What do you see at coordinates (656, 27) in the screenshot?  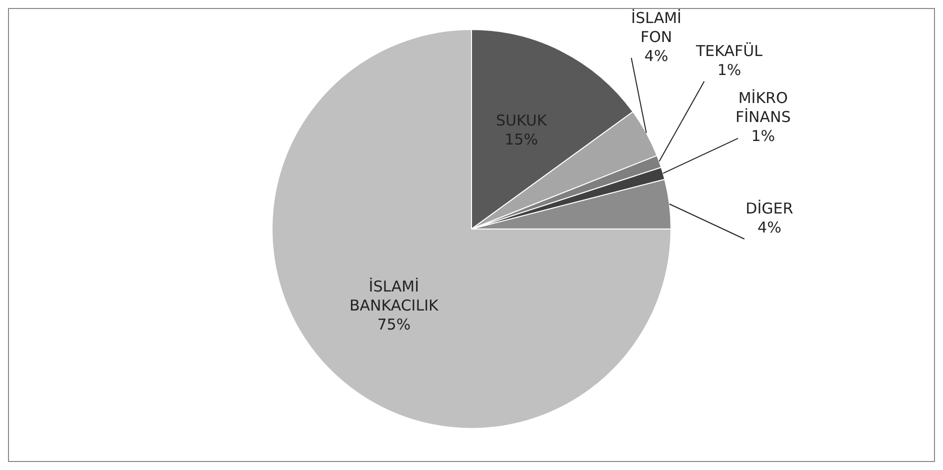 I see `slice-label: İSLAMİ FON` at bounding box center [656, 27].